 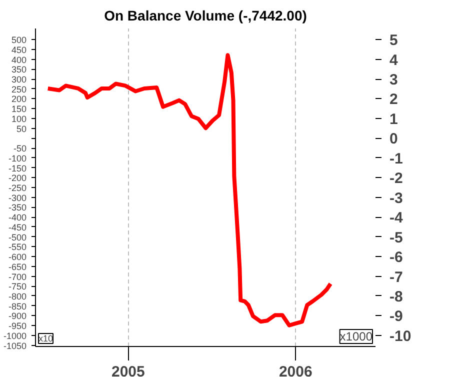 What do you see at coordinates (396, 317) in the screenshot?
I see `y2-tick-label: -9` at bounding box center [396, 317].